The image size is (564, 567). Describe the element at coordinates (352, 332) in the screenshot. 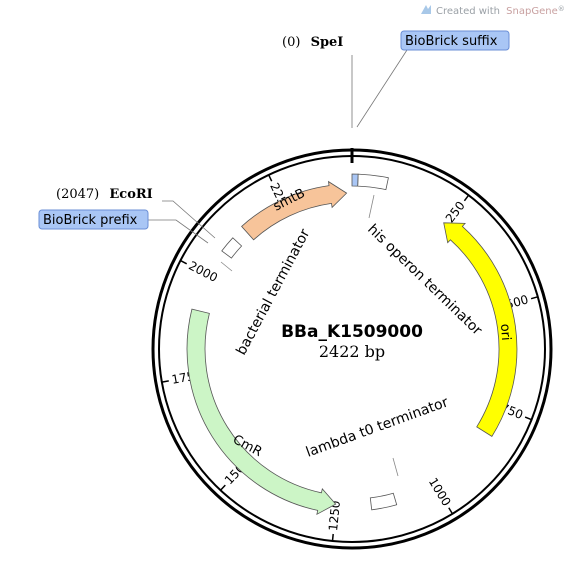

I see `plasmid-name: BBa_K1509000` at that location.